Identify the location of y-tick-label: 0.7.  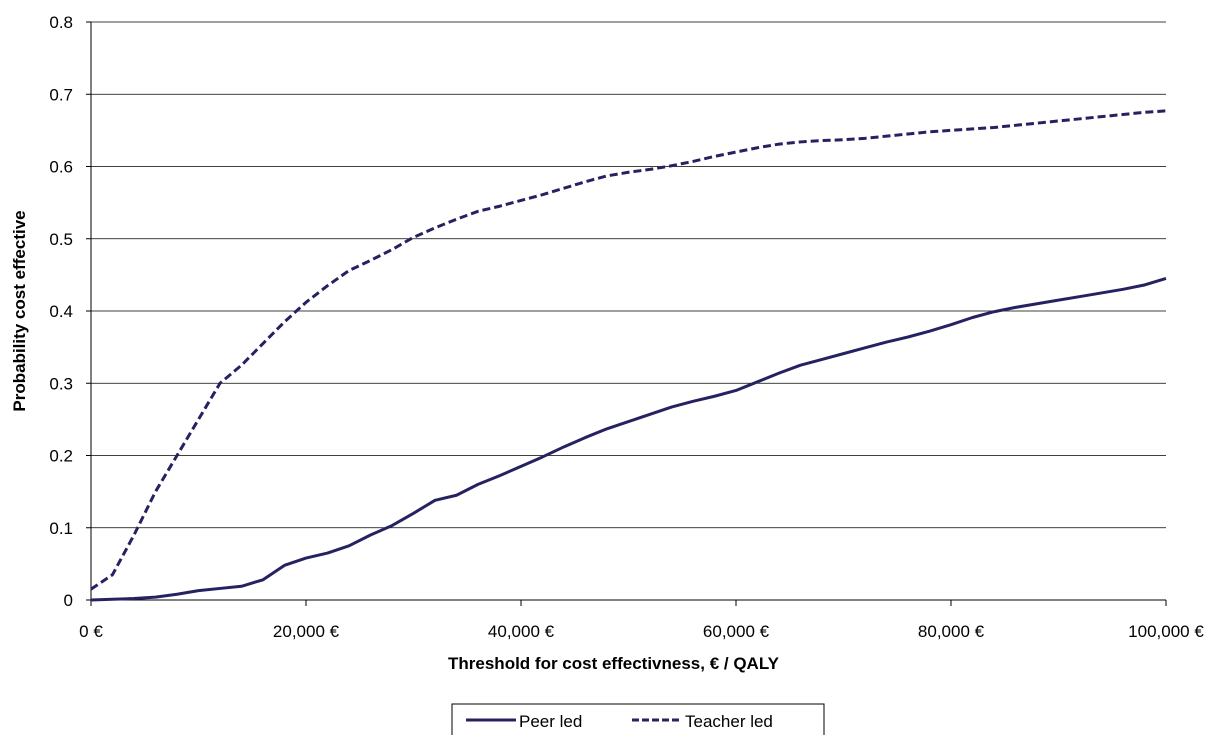
(61, 94).